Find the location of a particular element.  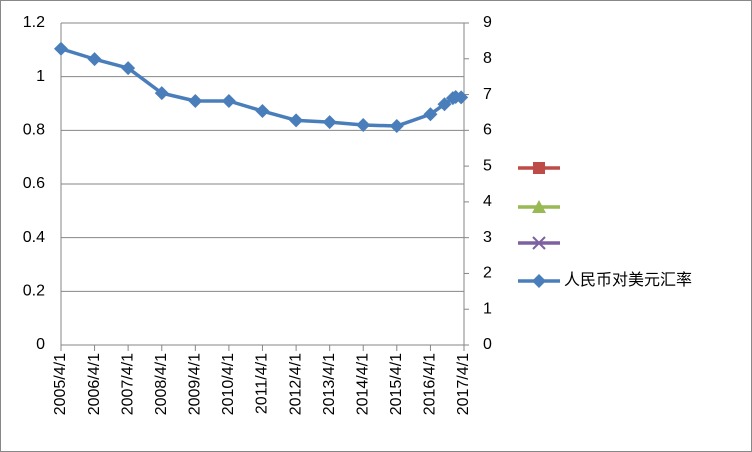

x-tick-label: 2005/4/1 is located at coordinates (60, 384).